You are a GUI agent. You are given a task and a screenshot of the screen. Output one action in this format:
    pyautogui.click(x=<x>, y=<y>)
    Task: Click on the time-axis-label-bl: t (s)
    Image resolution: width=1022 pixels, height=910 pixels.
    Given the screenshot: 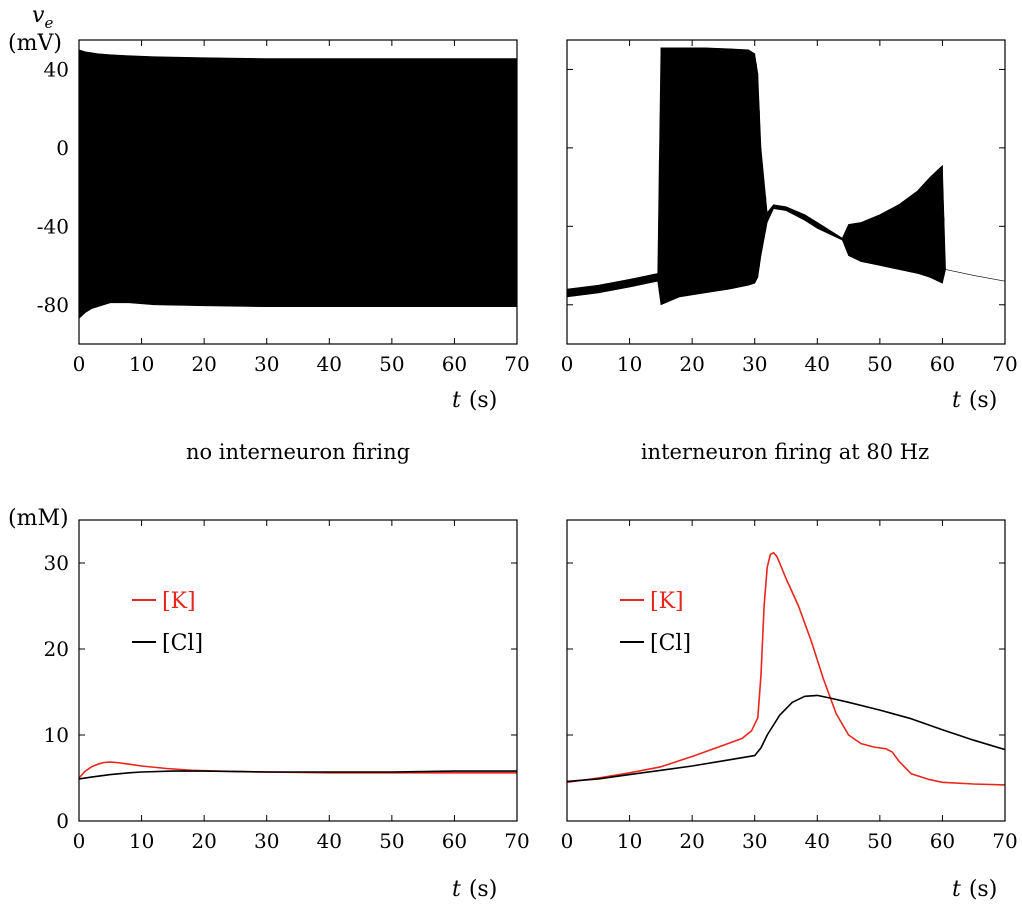 What is the action you would take?
    pyautogui.click(x=474, y=889)
    